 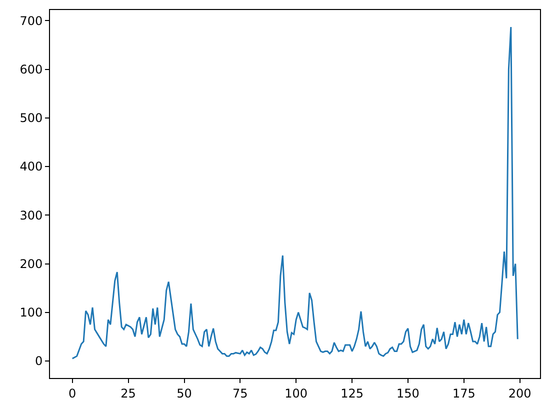 I want to click on y-tick-label: 500, so click(x=31, y=118).